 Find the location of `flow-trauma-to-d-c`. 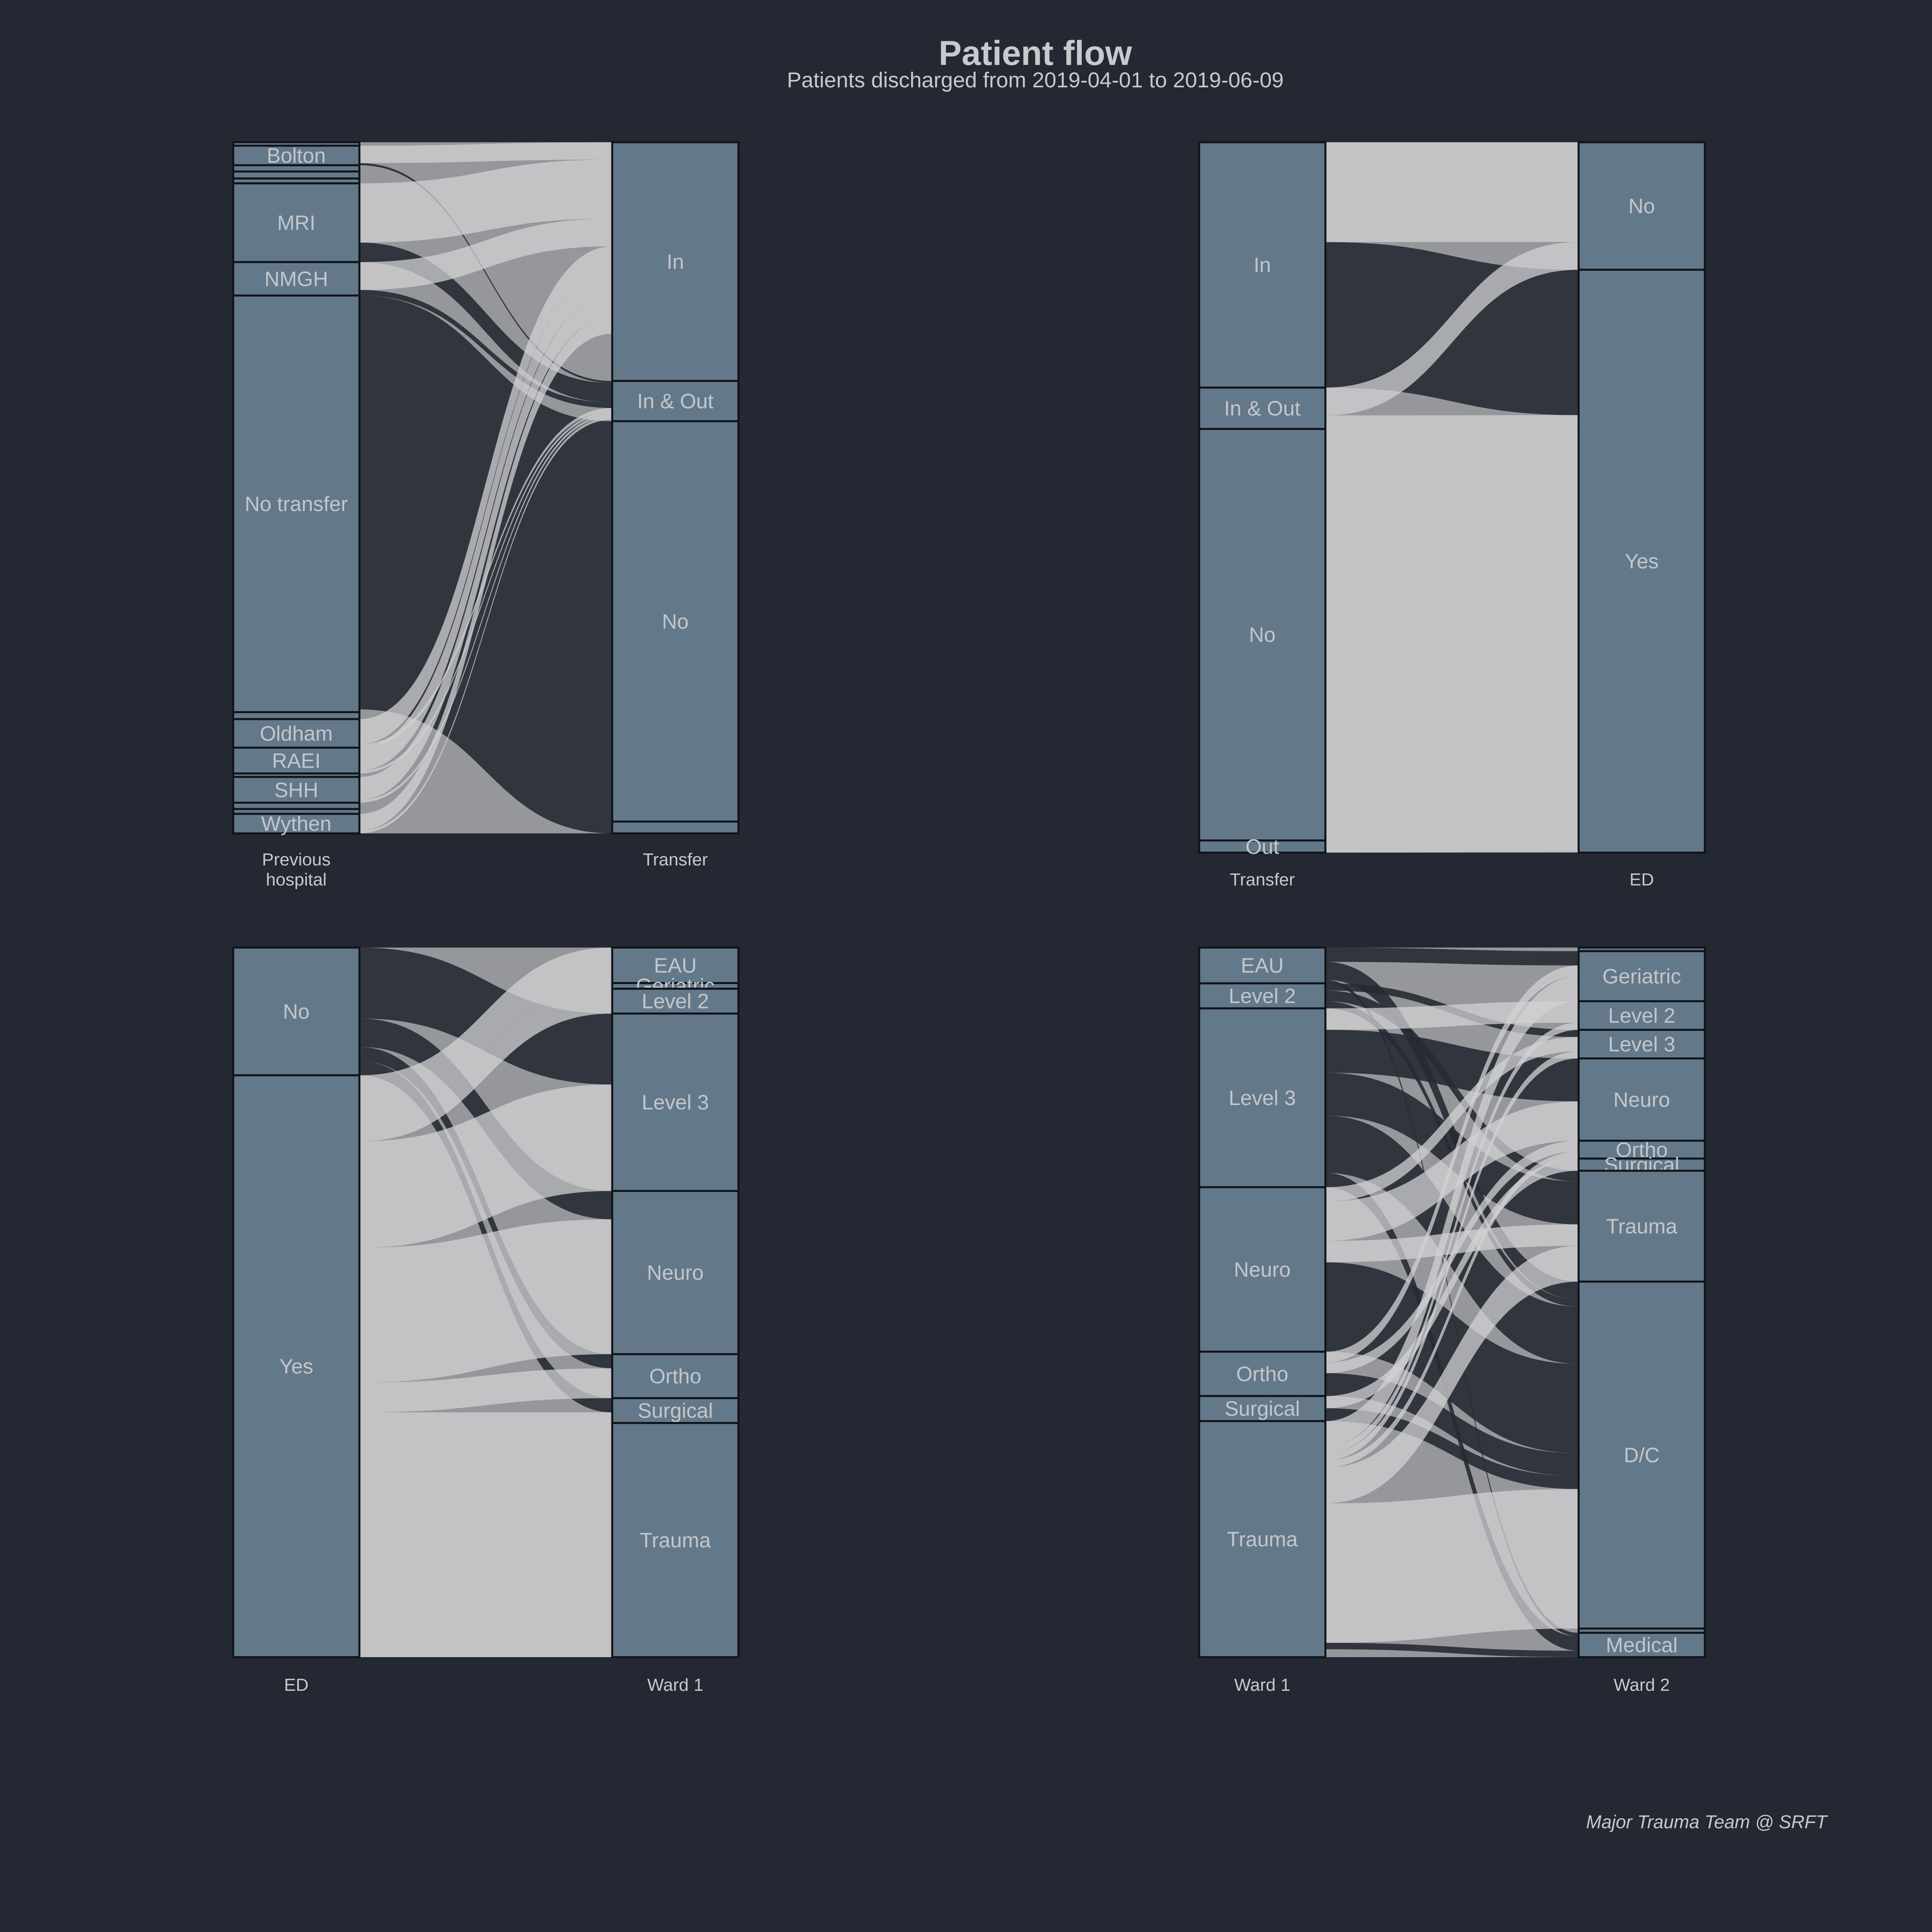

flow-trauma-to-d-c is located at coordinates (1452, 1566).